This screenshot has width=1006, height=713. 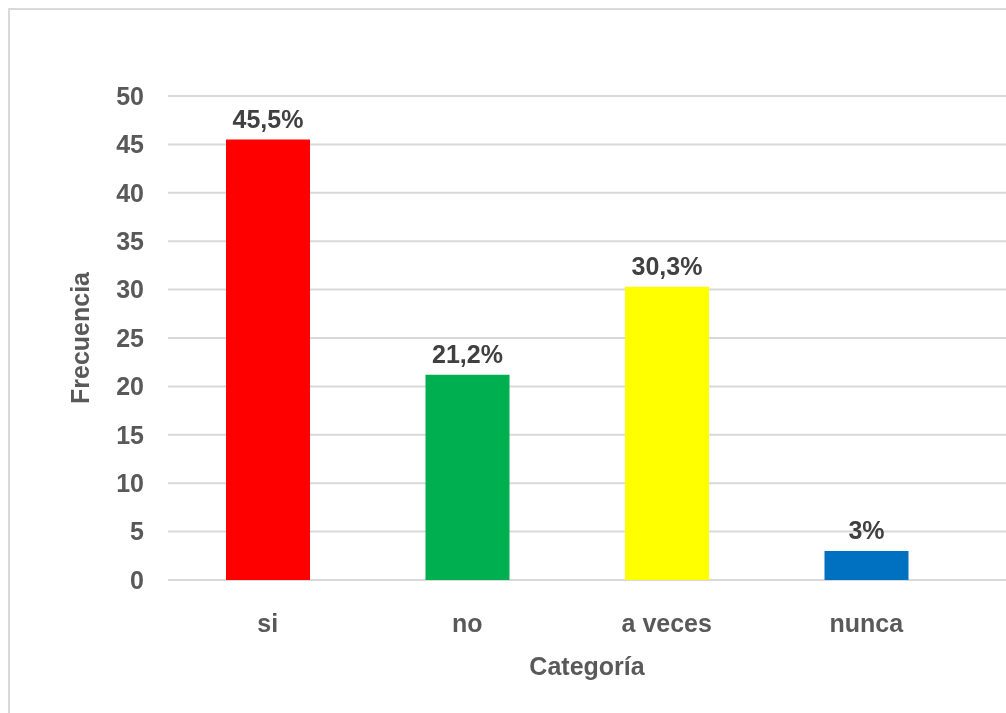 What do you see at coordinates (137, 579) in the screenshot?
I see `y-tick-label: 0` at bounding box center [137, 579].